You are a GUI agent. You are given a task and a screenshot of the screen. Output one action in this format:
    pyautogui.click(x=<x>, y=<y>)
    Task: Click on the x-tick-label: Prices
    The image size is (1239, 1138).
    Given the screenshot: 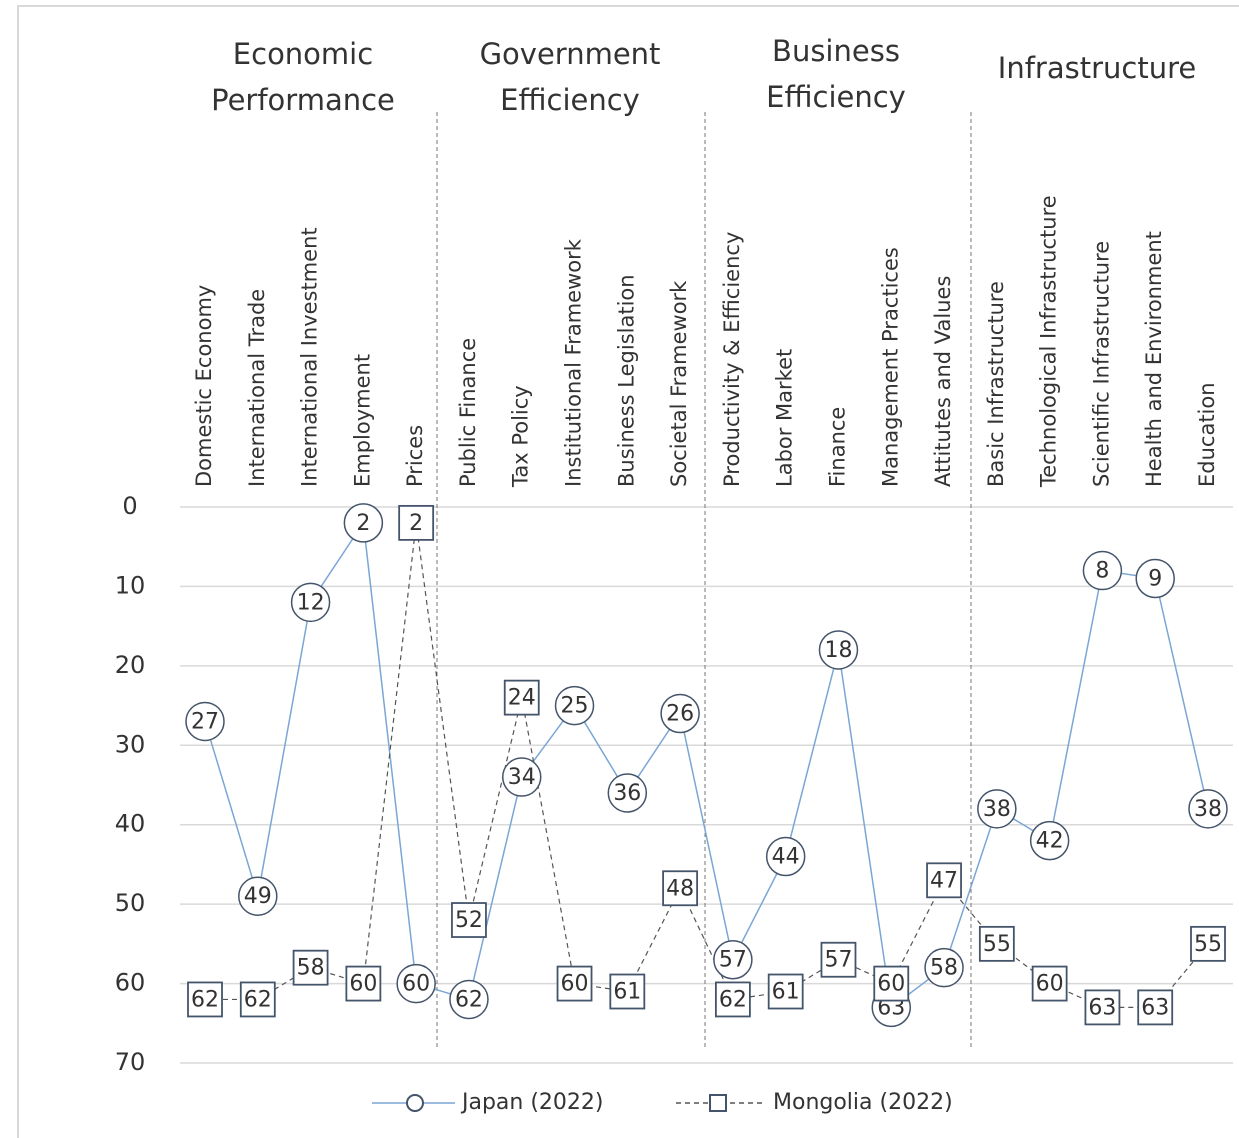 What is the action you would take?
    pyautogui.click(x=415, y=456)
    